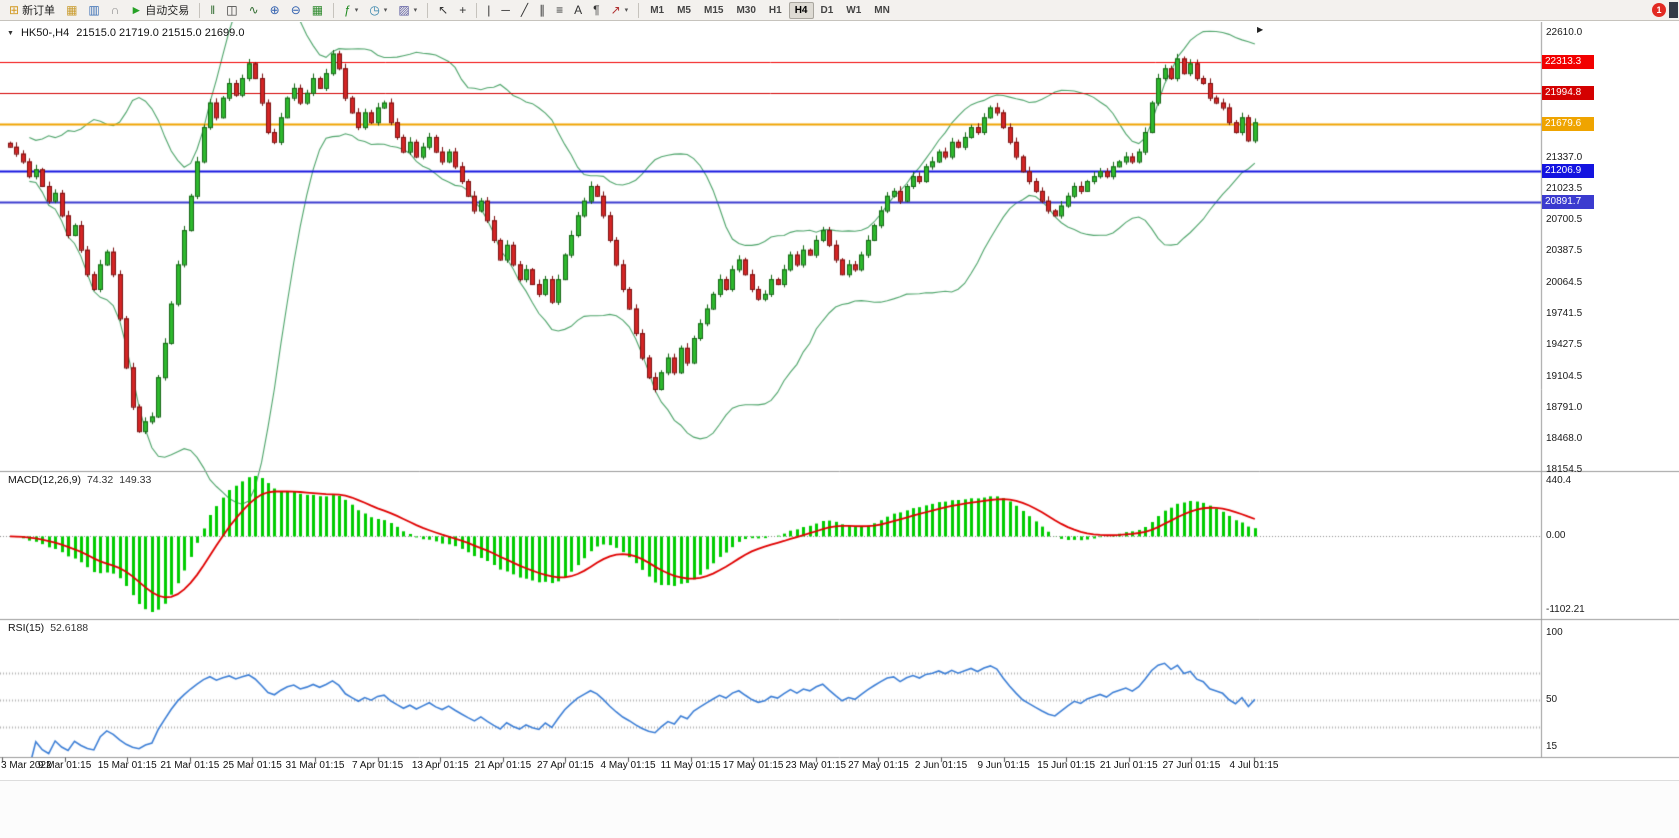 This screenshot has height=838, width=1679. I want to click on chart-shift-marker: ▶, so click(1260, 29).